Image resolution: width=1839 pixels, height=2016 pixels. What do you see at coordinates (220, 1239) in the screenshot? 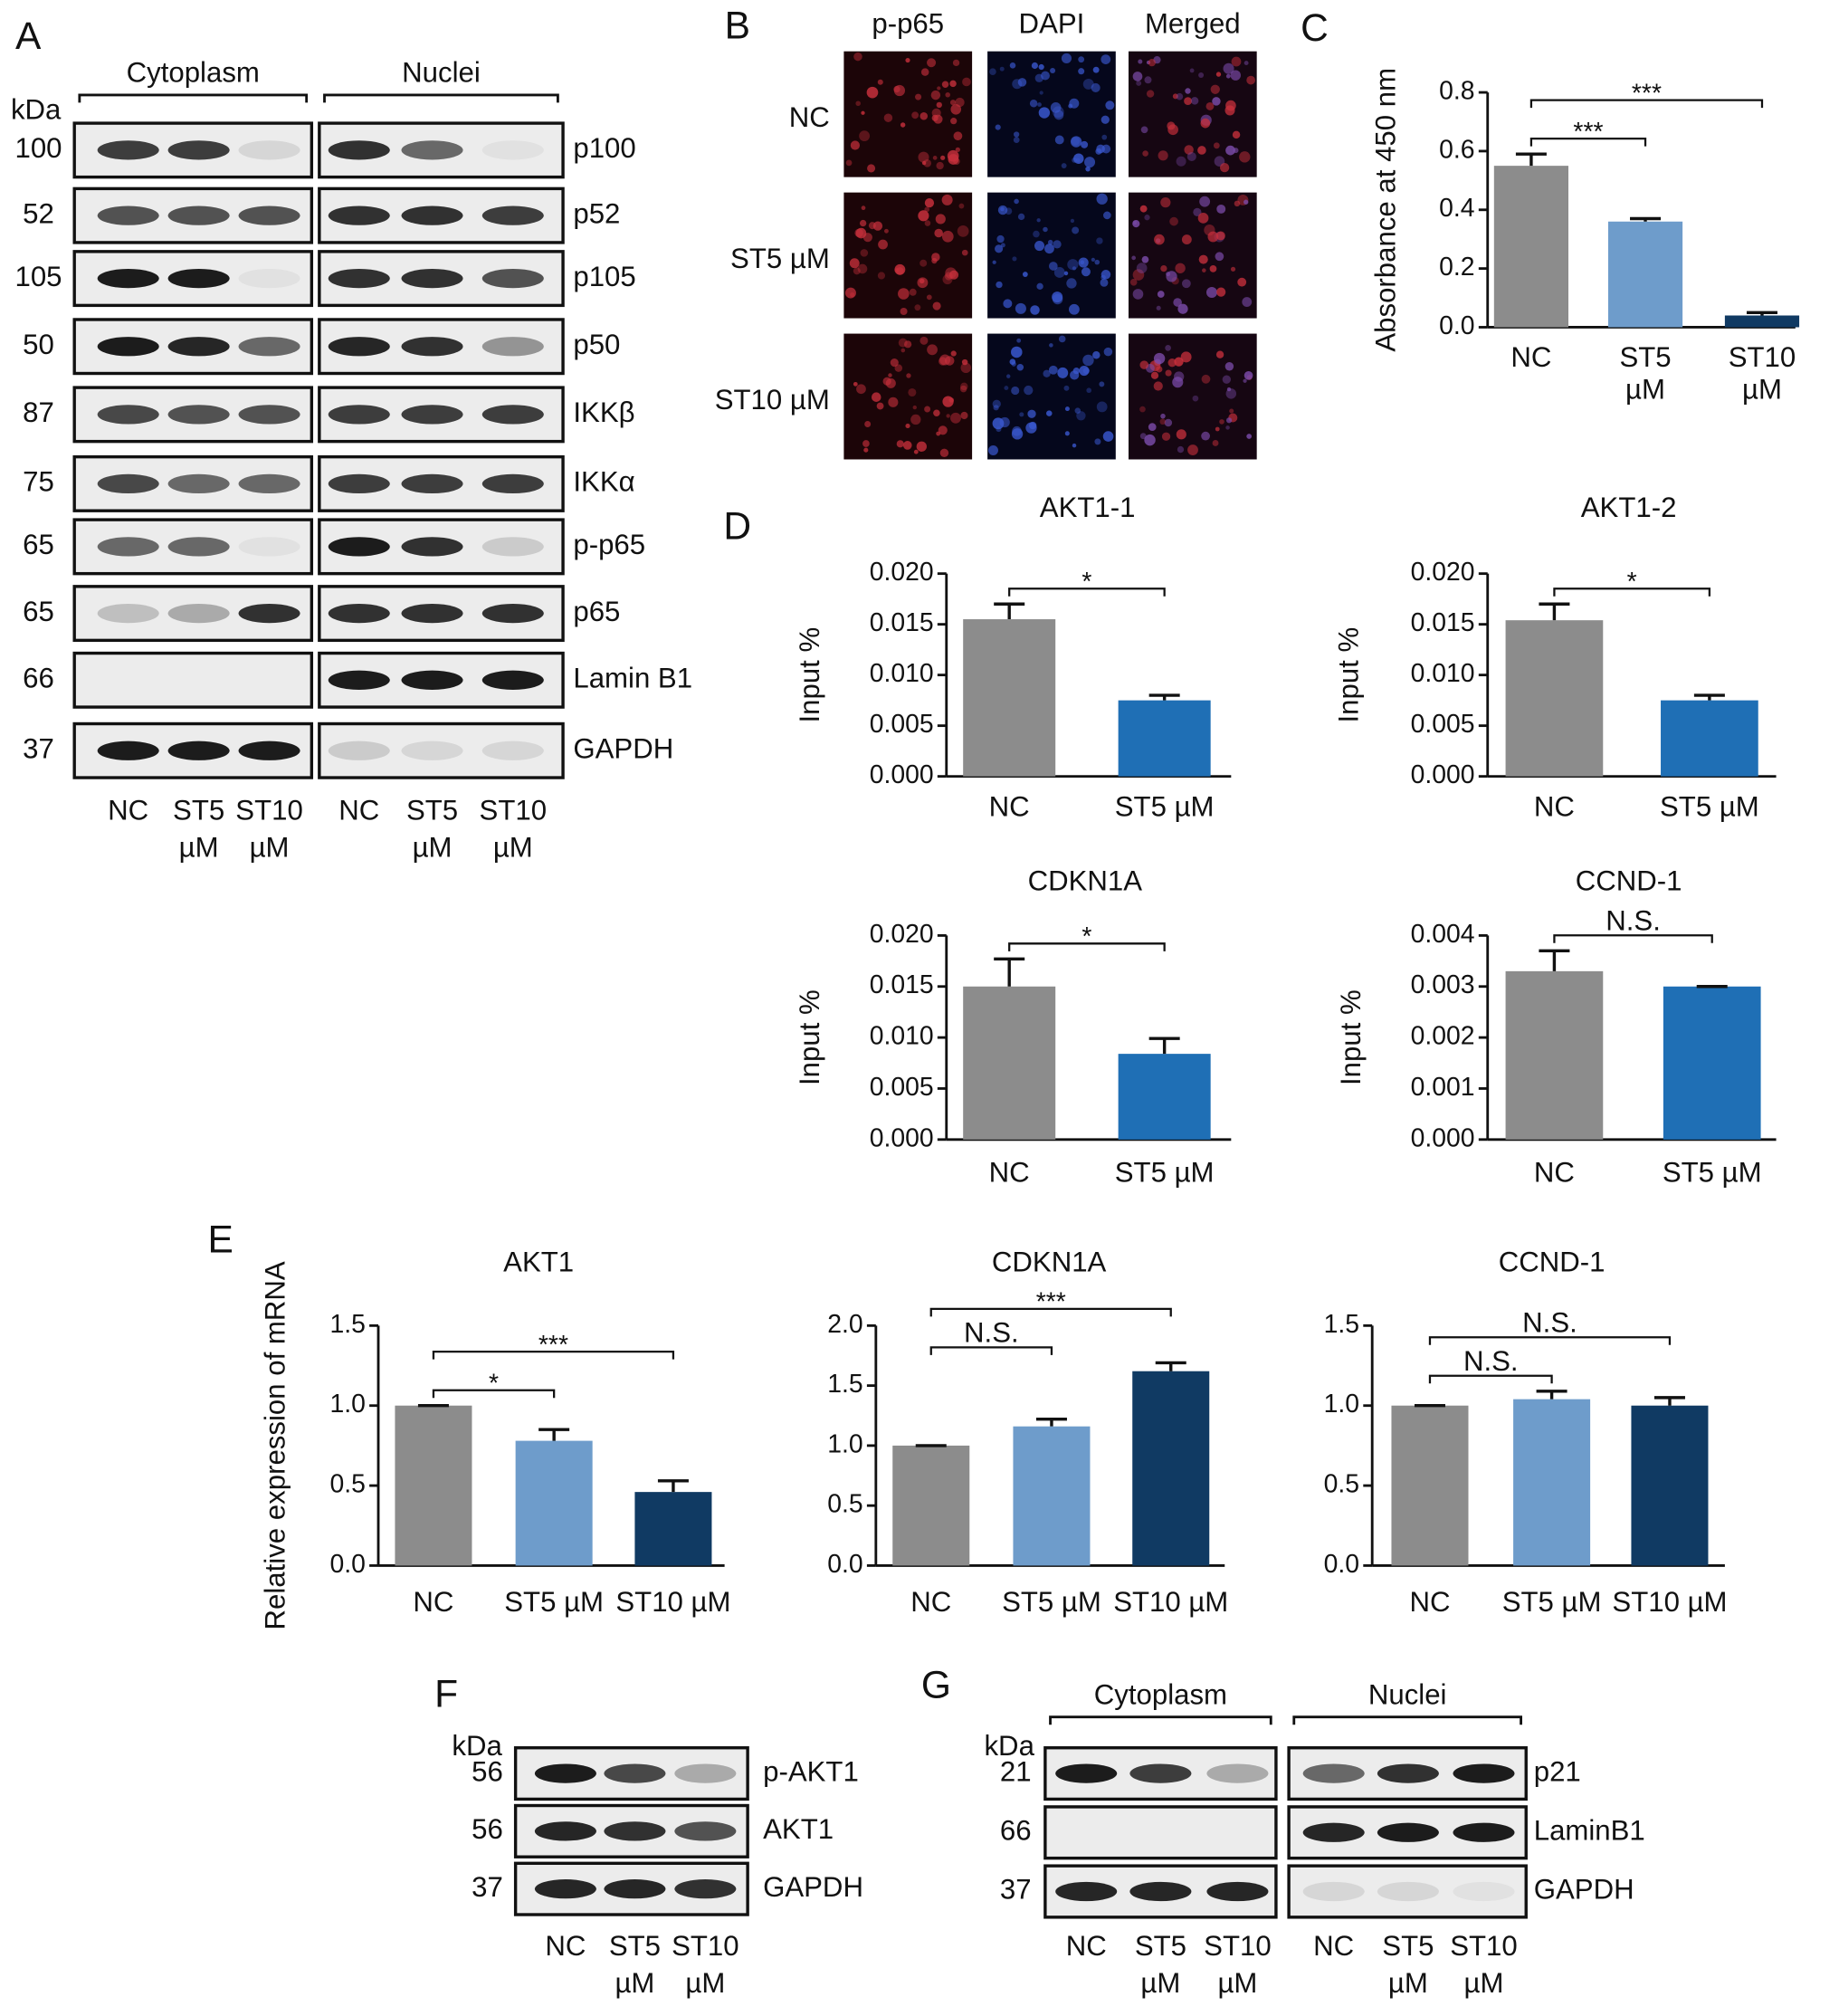
I see `panel-label: E` at bounding box center [220, 1239].